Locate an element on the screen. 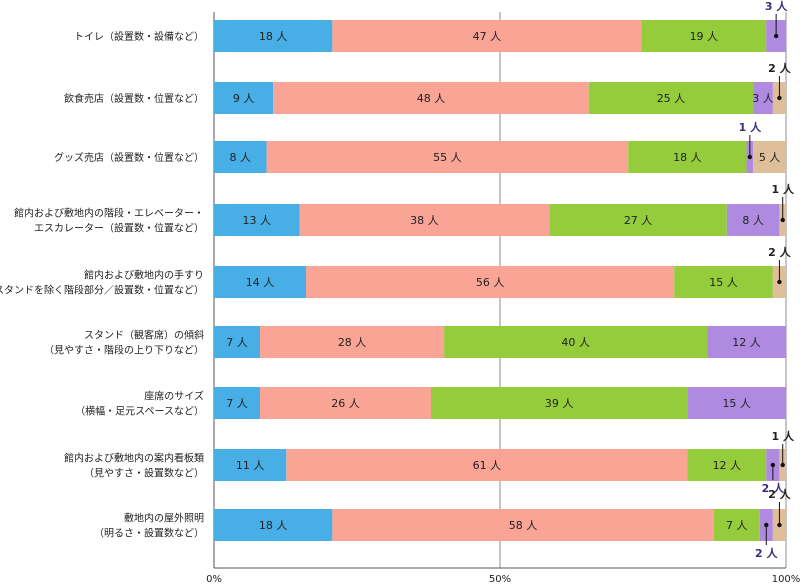 The height and width of the screenshot is (586, 805). data-label: 56 人 is located at coordinates (490, 282).